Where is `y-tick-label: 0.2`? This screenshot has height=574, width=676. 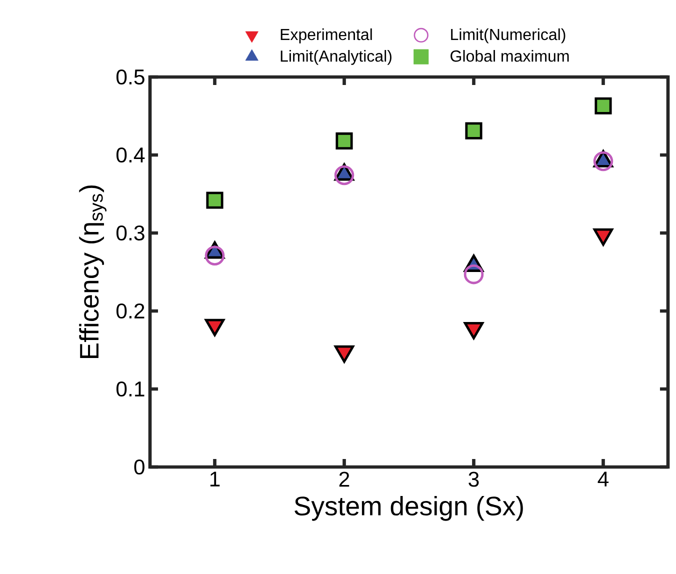 y-tick-label: 0.2 is located at coordinates (130, 311).